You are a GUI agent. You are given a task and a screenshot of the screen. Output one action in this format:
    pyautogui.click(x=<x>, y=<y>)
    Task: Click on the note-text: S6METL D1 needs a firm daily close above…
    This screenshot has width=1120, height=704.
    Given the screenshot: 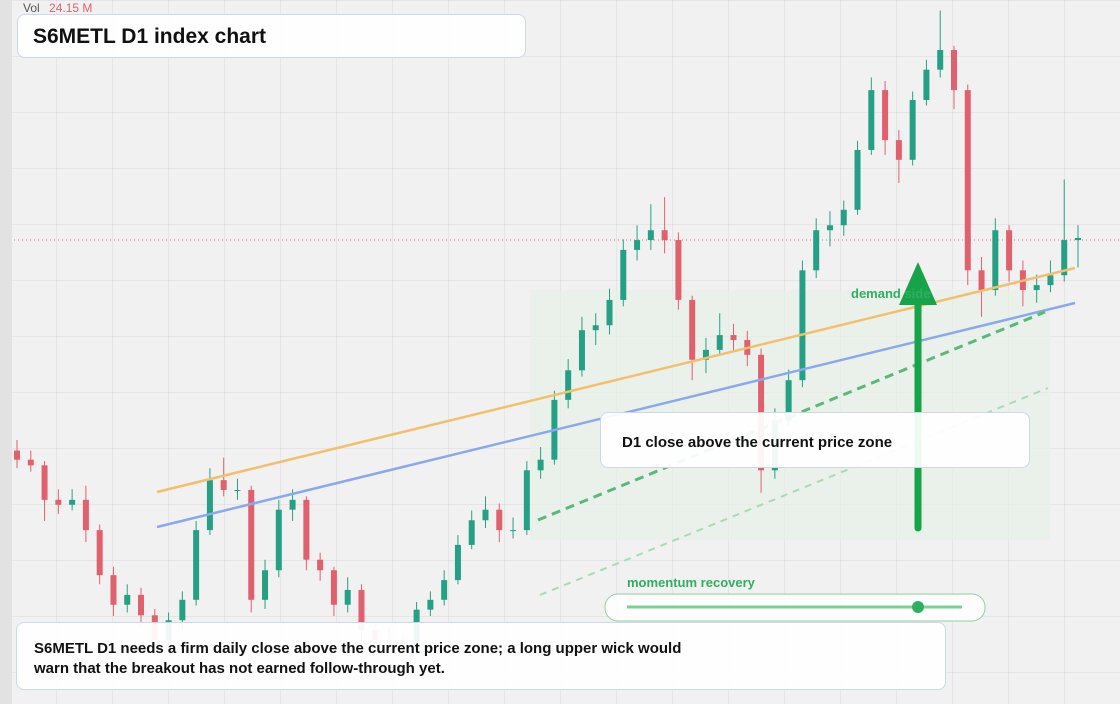 What is the action you would take?
    pyautogui.click(x=358, y=658)
    